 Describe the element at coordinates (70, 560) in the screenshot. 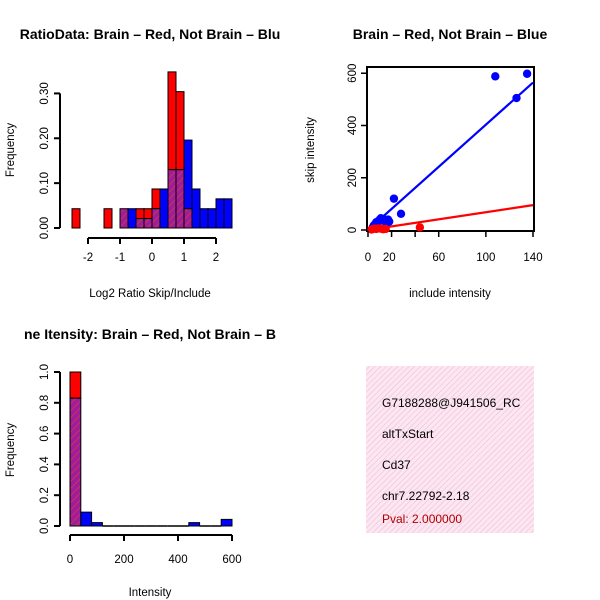

I see `intensity-x-tick-label: 0` at that location.